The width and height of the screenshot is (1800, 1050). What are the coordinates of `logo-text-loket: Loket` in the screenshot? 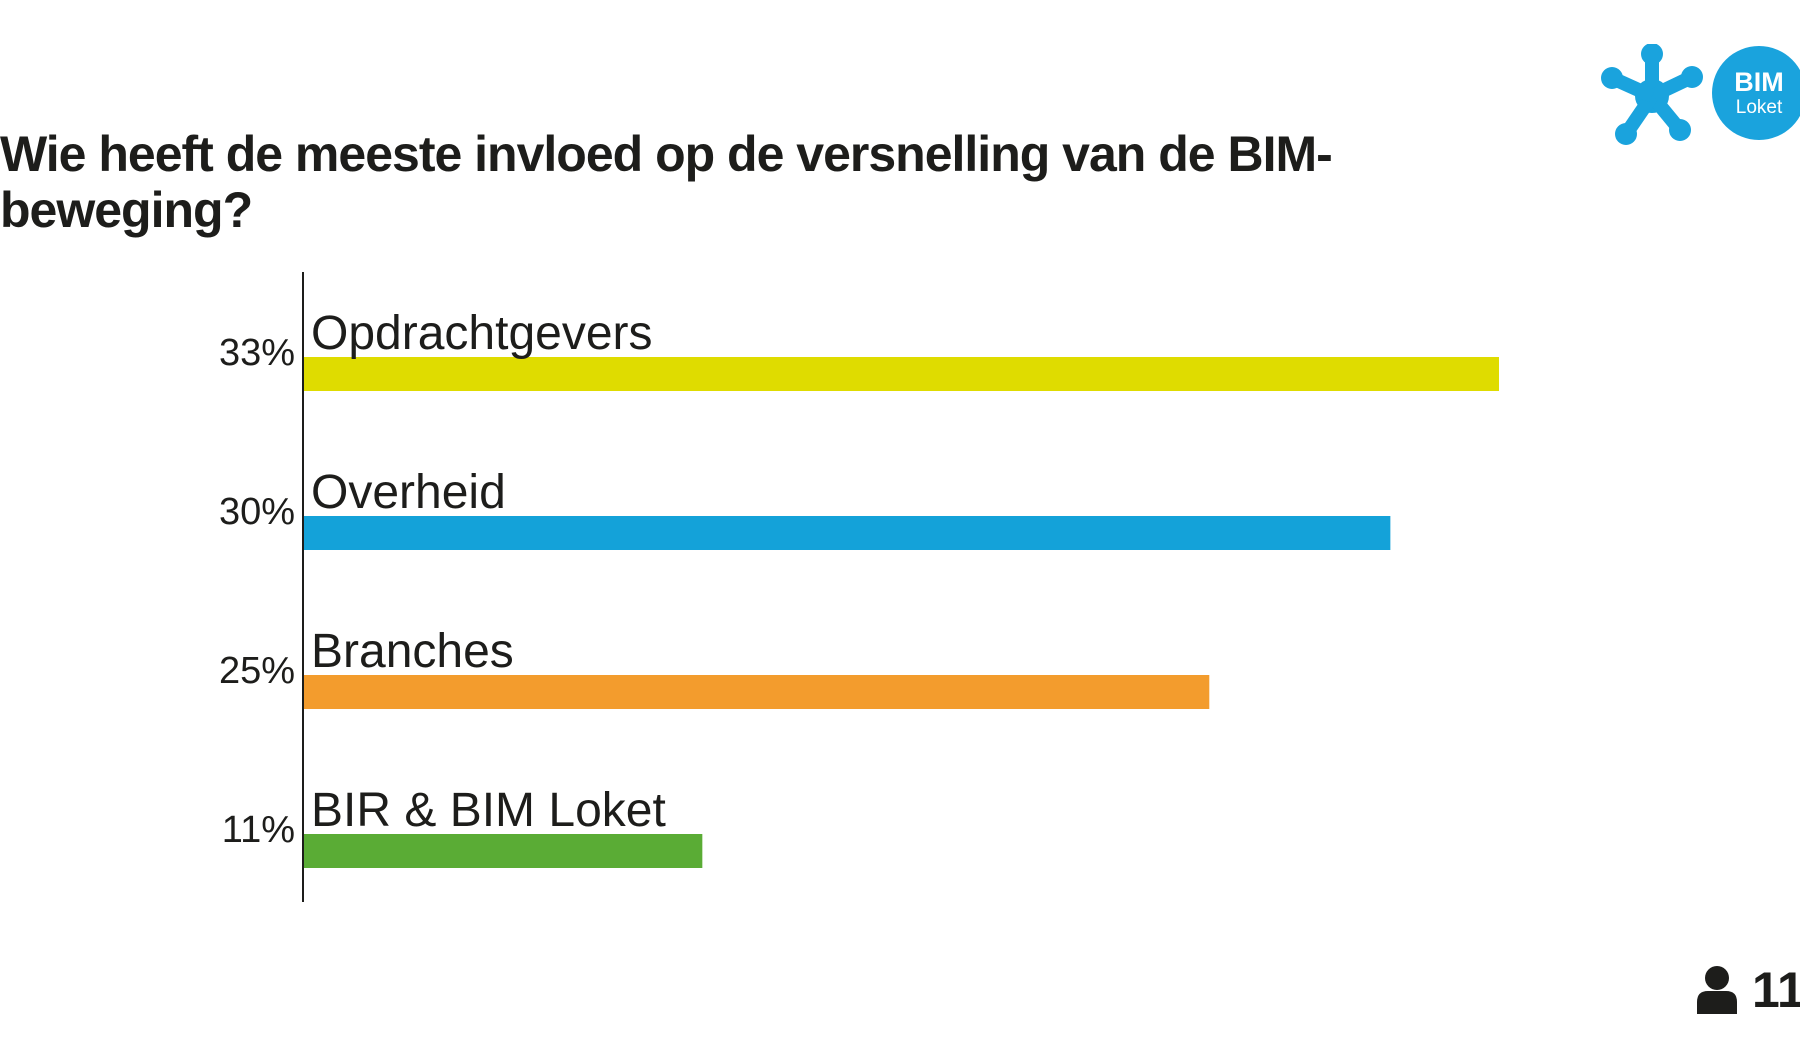 It's located at (1759, 107).